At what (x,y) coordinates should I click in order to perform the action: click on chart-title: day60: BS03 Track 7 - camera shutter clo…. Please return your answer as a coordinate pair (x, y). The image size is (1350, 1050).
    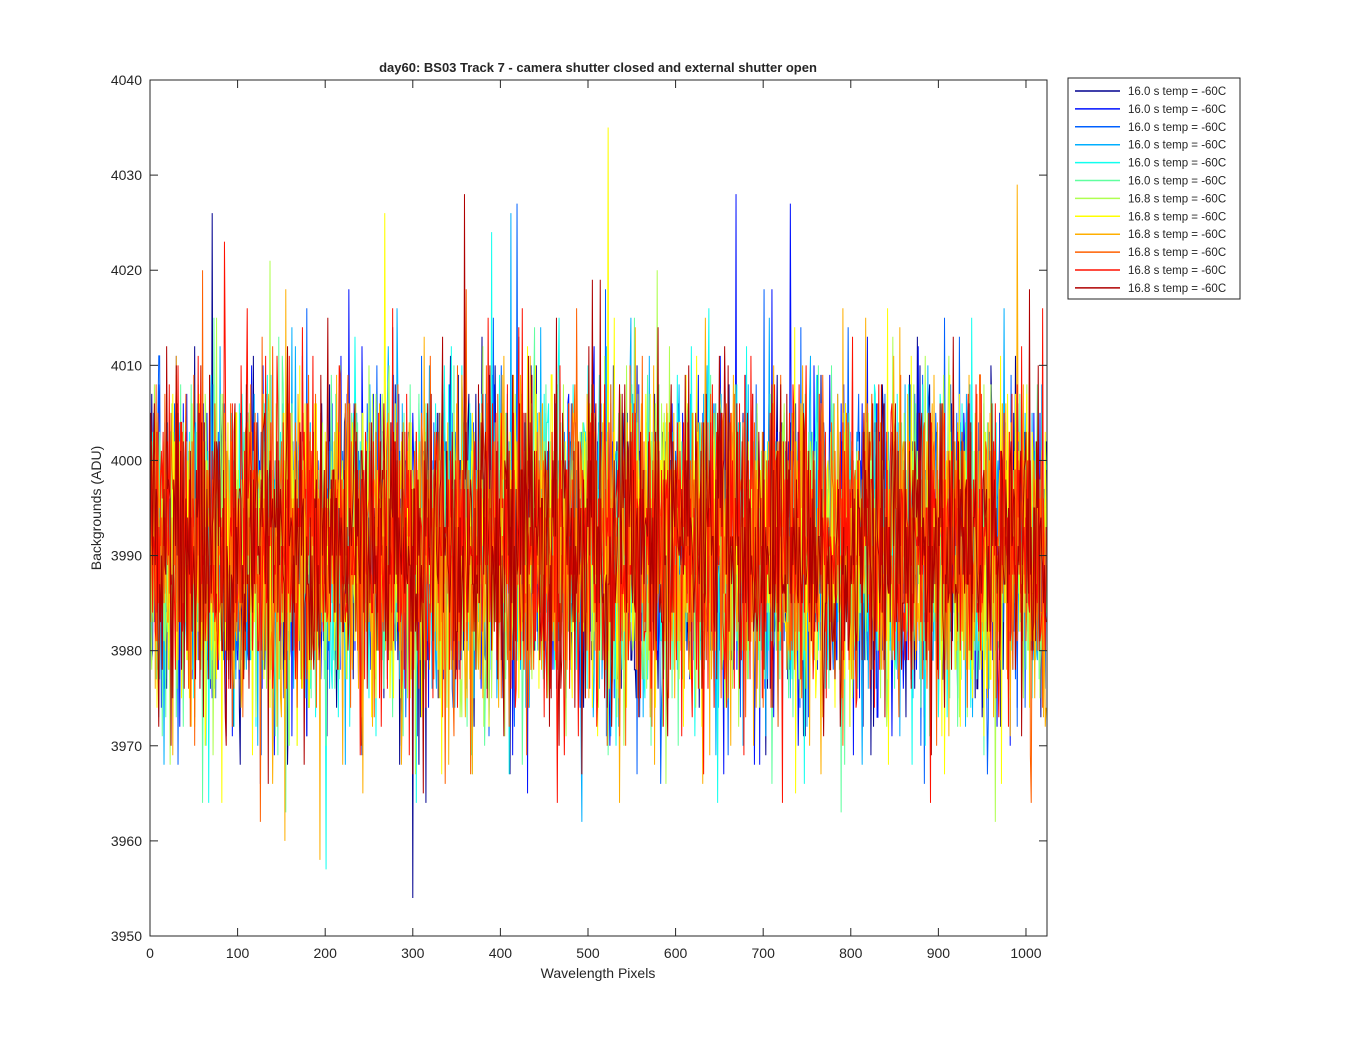
    Looking at the image, I should click on (598, 67).